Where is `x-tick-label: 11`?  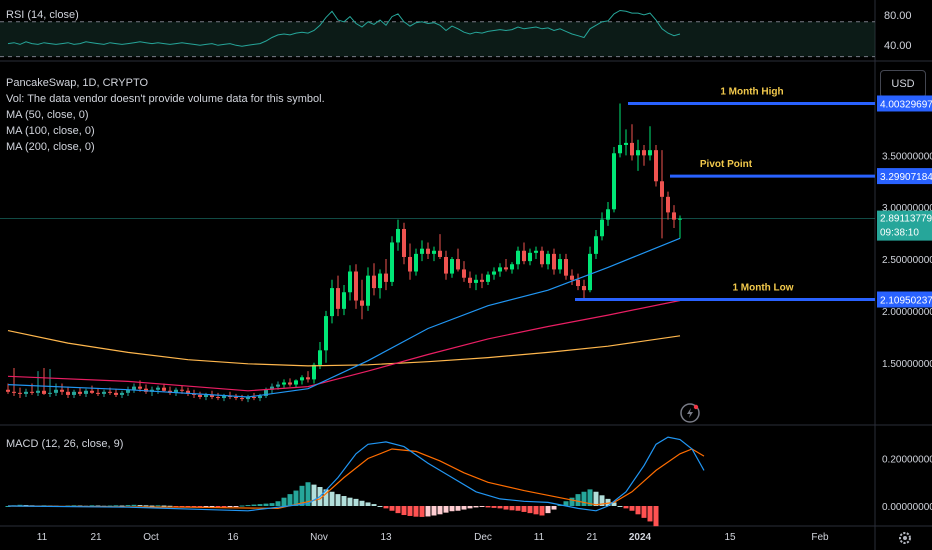 x-tick-label: 11 is located at coordinates (42, 537).